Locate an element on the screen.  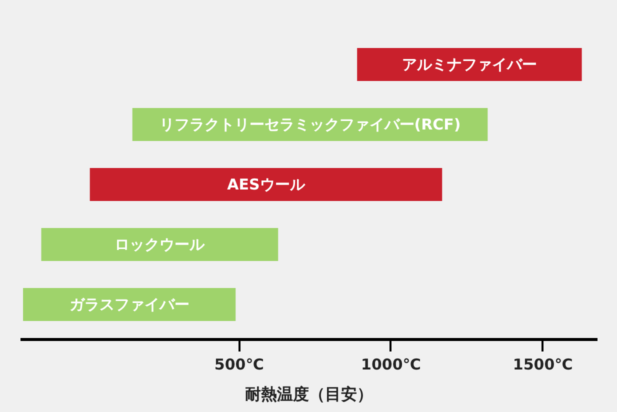
x-tick-label: 1500℃ is located at coordinates (542, 365).